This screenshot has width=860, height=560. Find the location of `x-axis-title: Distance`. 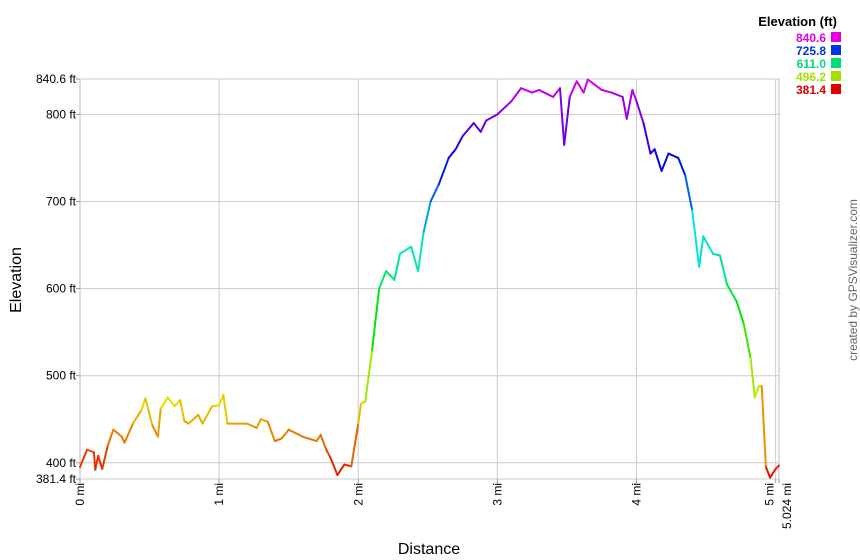

x-axis-title: Distance is located at coordinates (429, 549).